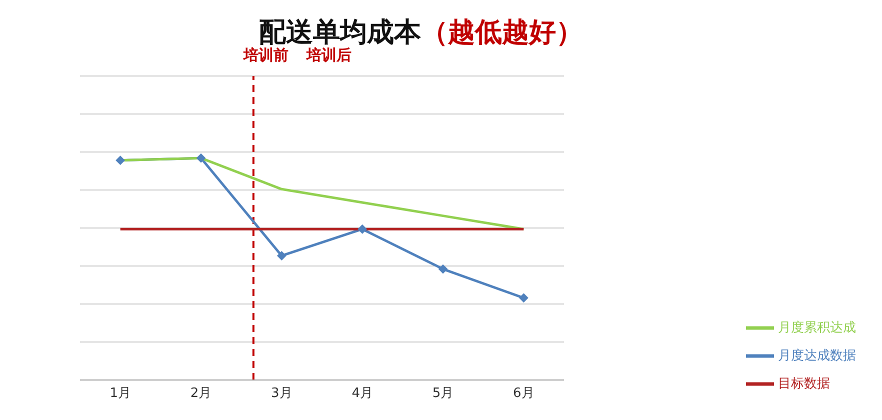 Image resolution: width=882 pixels, height=420 pixels. What do you see at coordinates (817, 328) in the screenshot?
I see `legend-label: 月度累积达成` at bounding box center [817, 328].